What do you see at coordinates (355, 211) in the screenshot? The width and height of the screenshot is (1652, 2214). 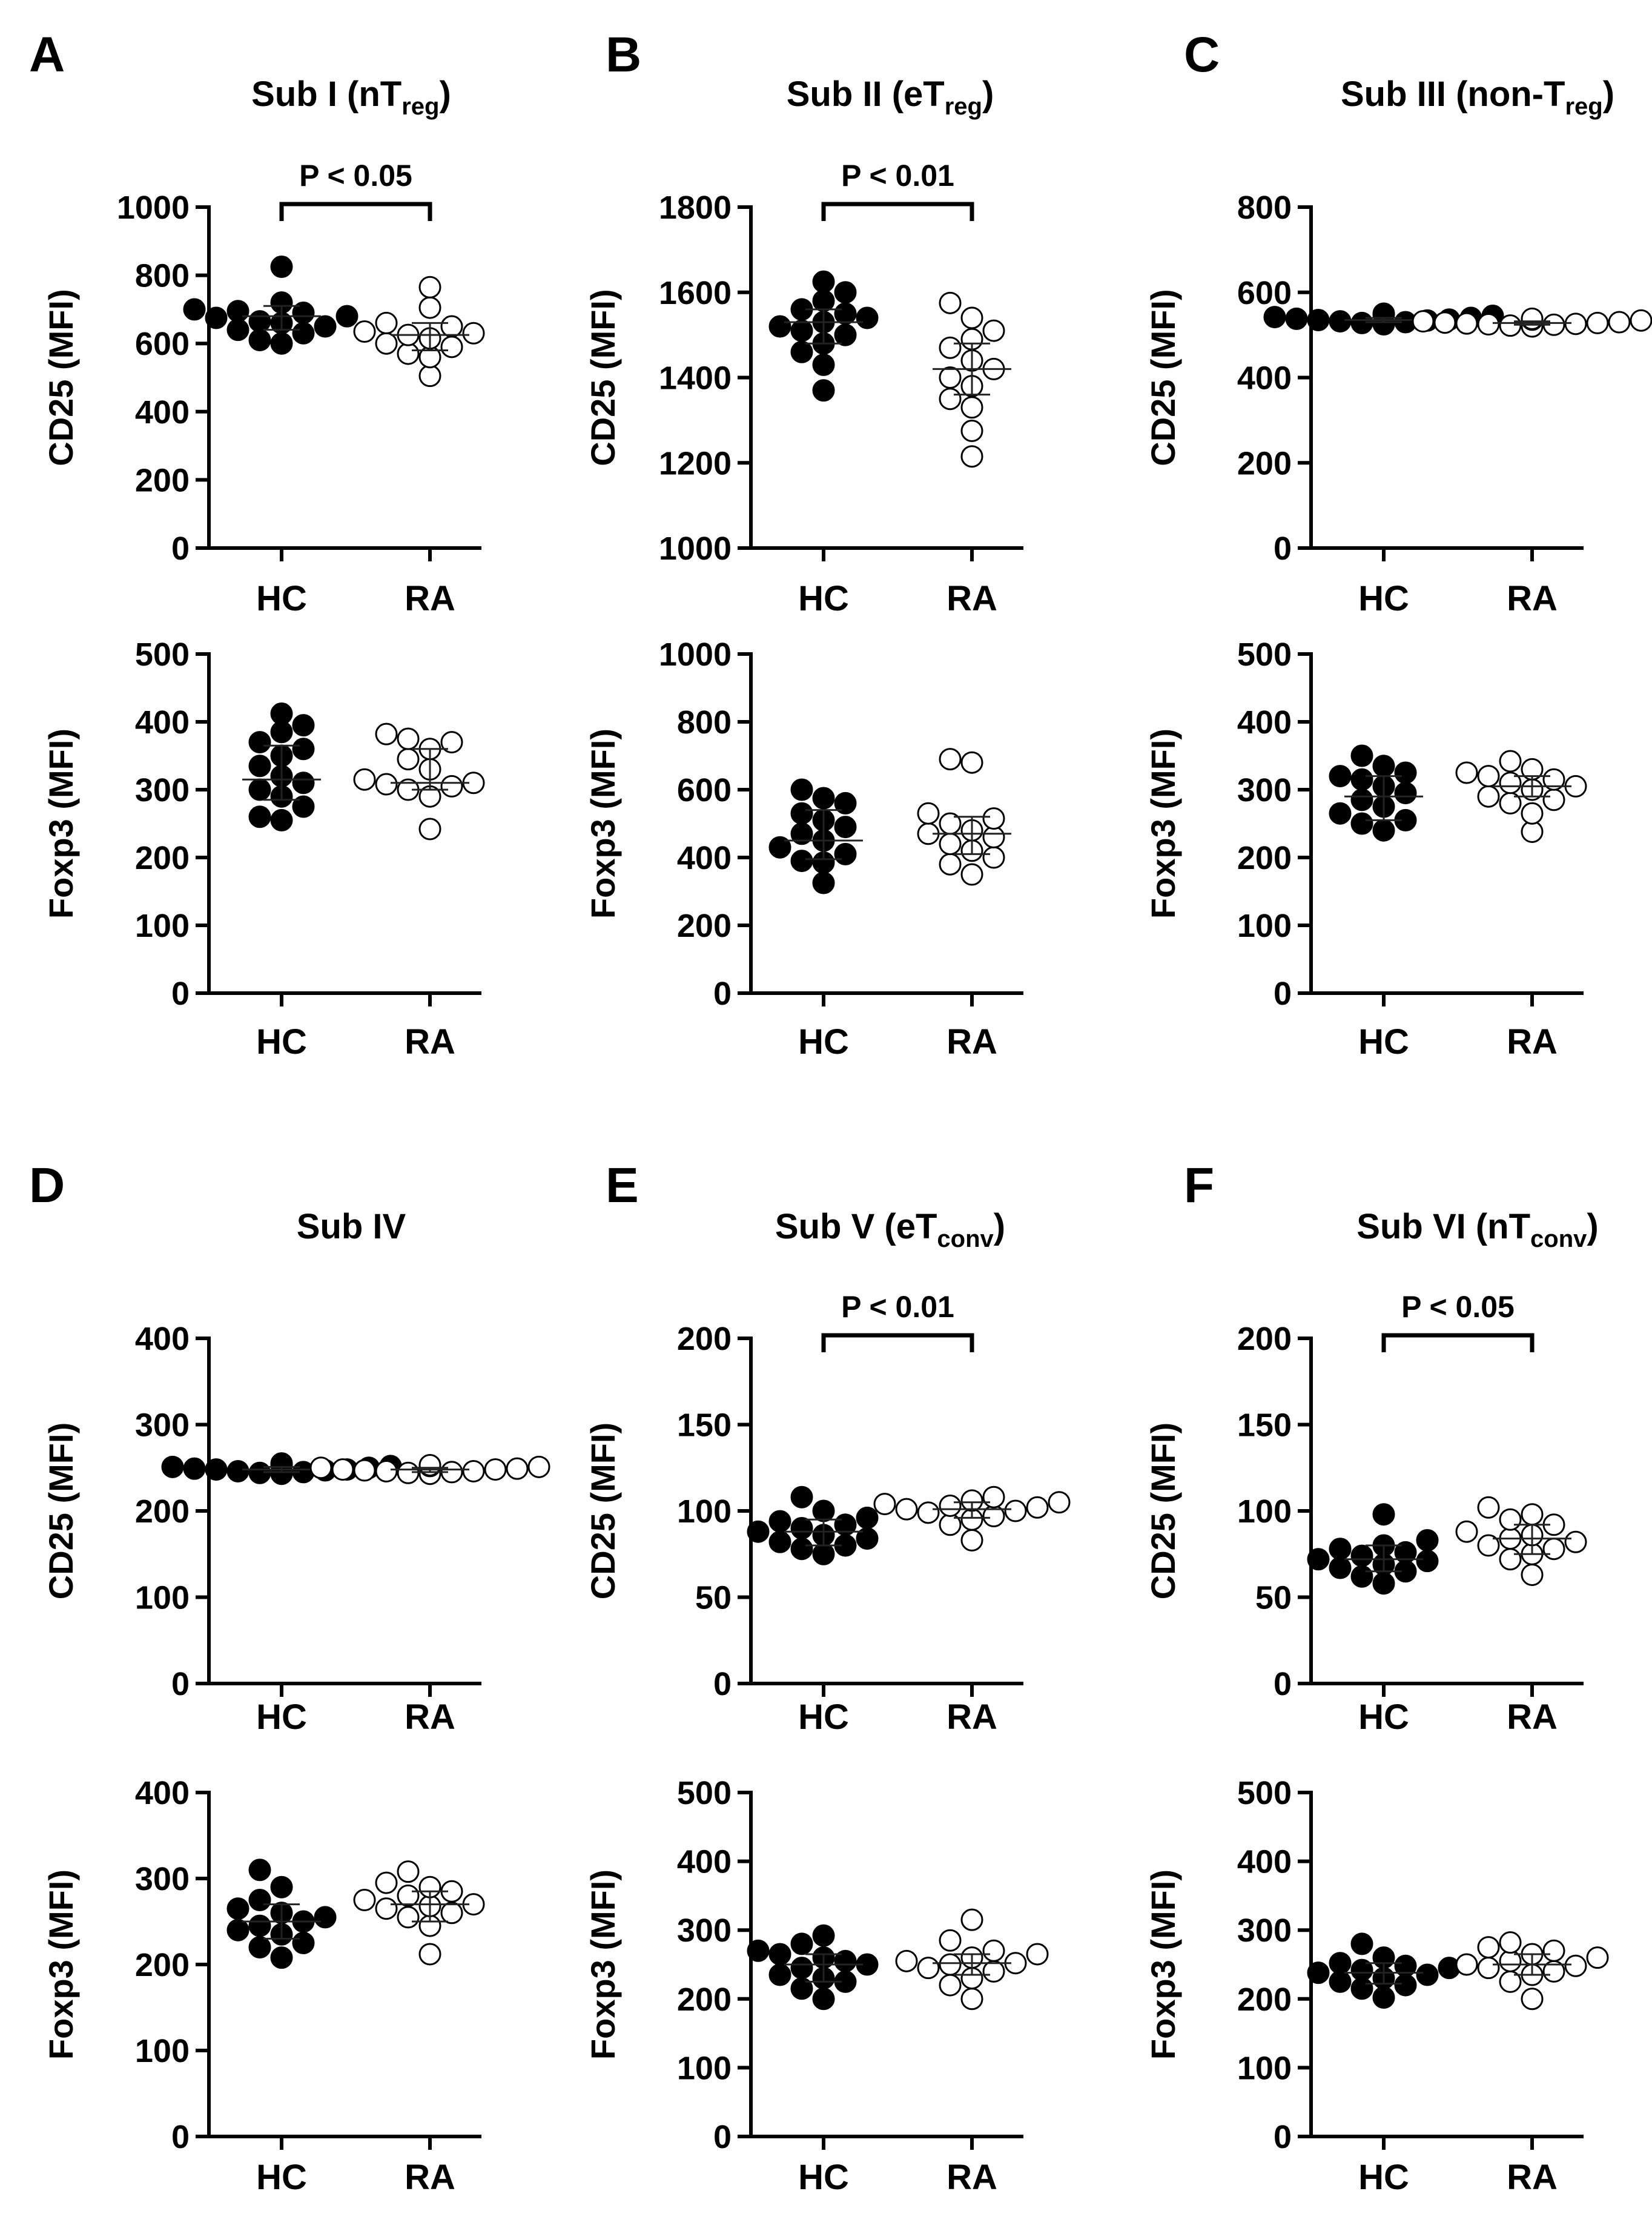 I see `significance-bracket` at bounding box center [355, 211].